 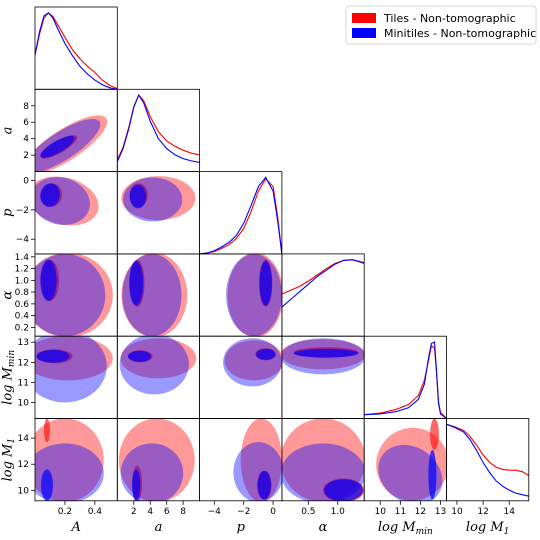 I want to click on joint-A-a, so click(x=71, y=143).